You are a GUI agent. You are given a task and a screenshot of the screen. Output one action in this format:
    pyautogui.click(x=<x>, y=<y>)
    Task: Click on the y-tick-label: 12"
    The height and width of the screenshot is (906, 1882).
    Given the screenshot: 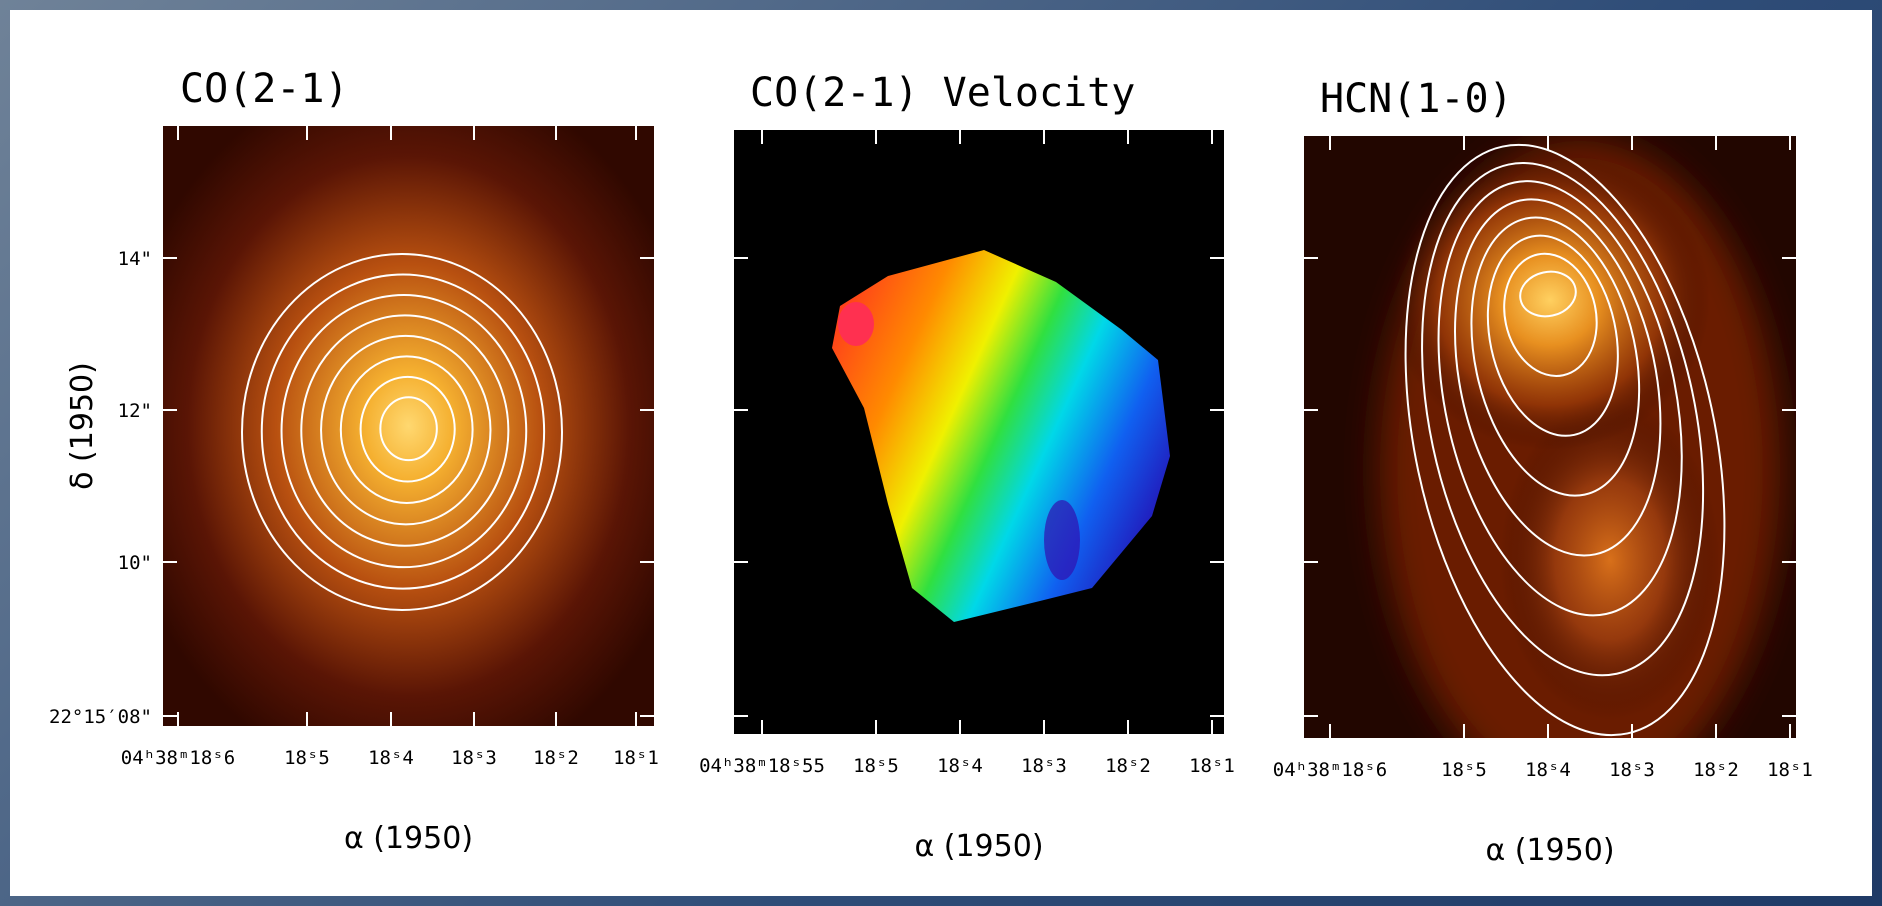 What is the action you would take?
    pyautogui.click(x=135, y=411)
    